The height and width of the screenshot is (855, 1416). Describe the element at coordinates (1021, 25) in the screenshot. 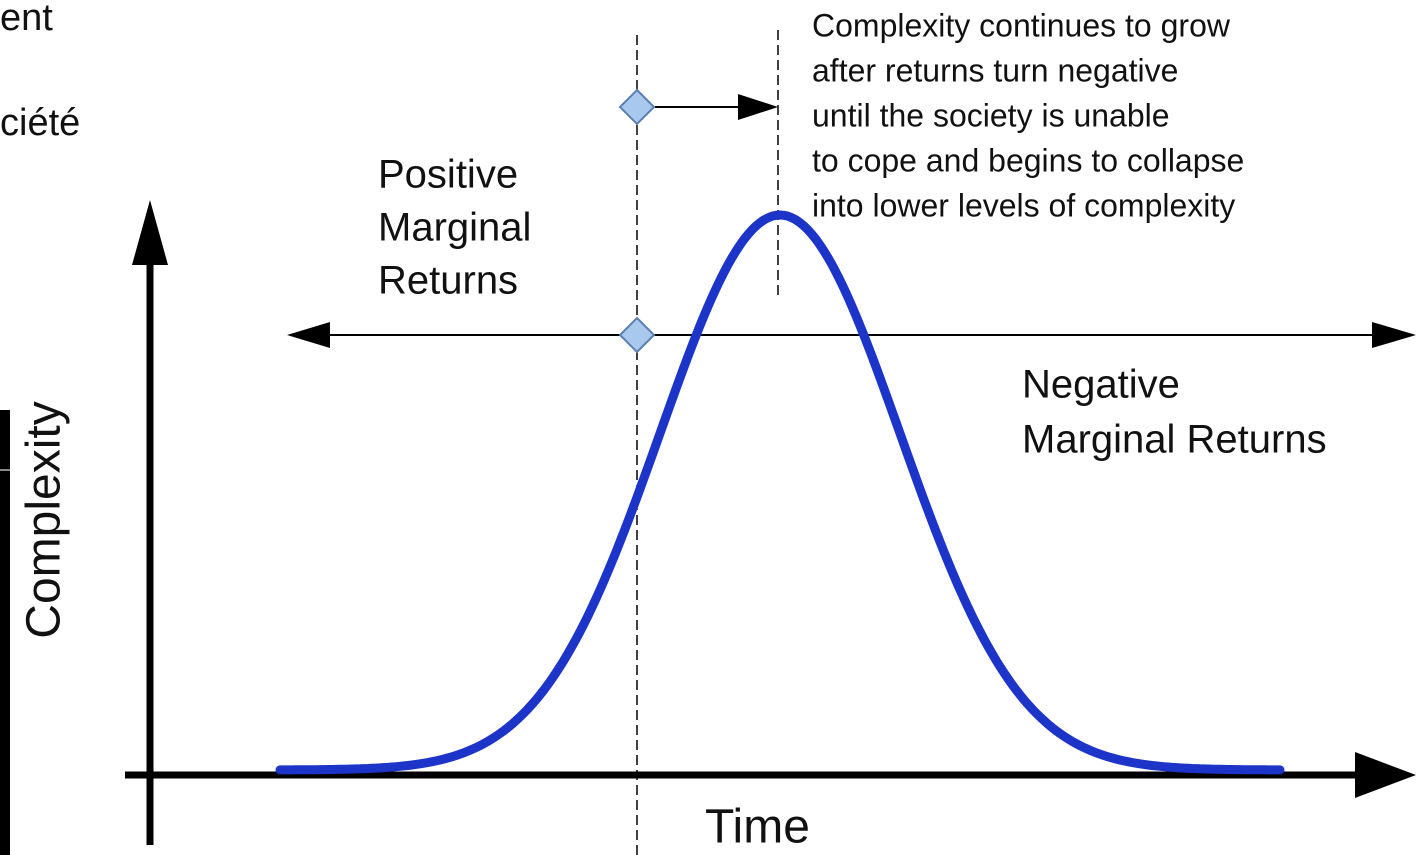

I see `text-line: Complexity continues to grow` at that location.